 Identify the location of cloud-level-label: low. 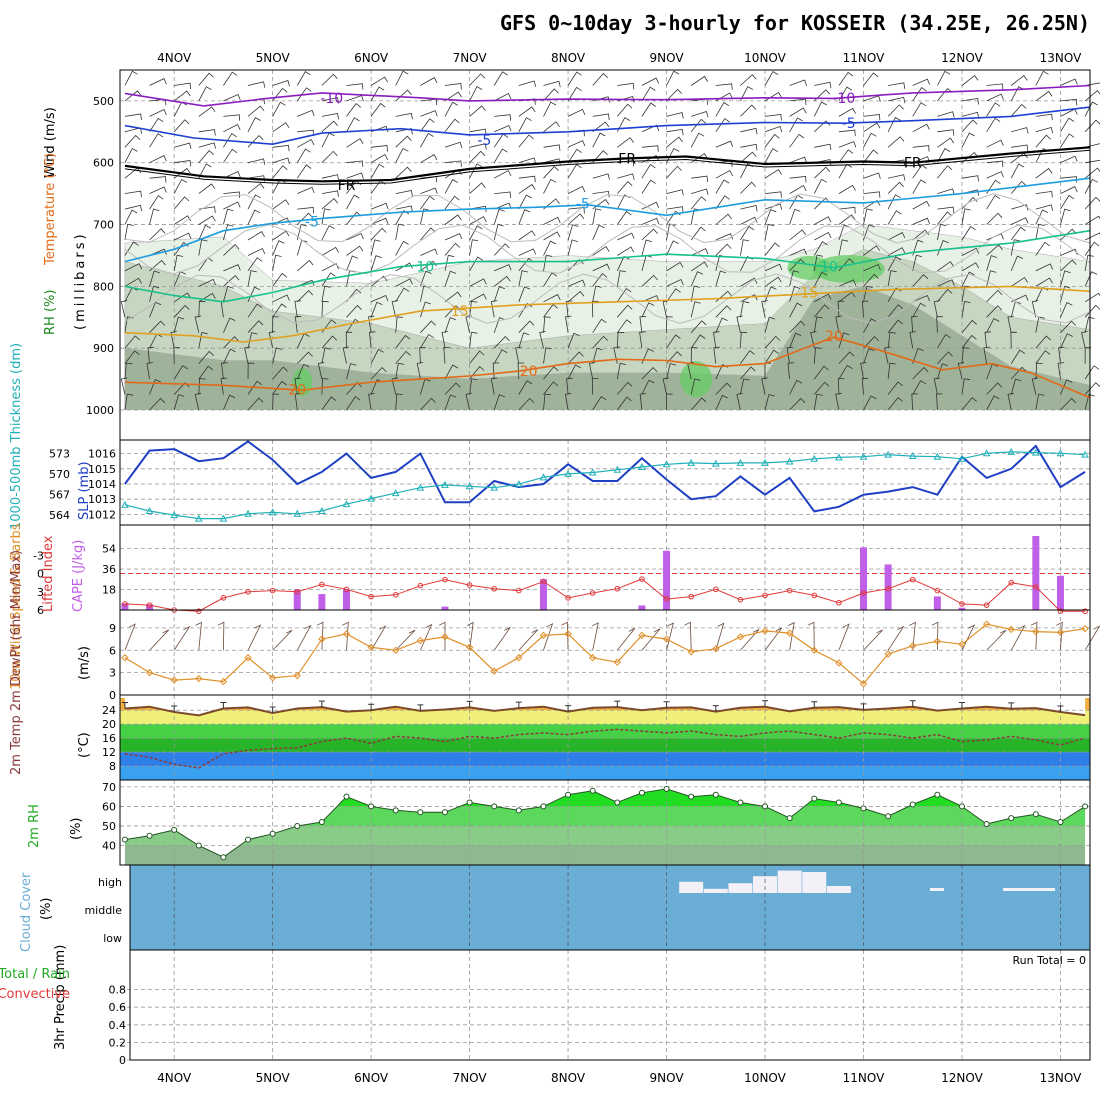
(112, 938).